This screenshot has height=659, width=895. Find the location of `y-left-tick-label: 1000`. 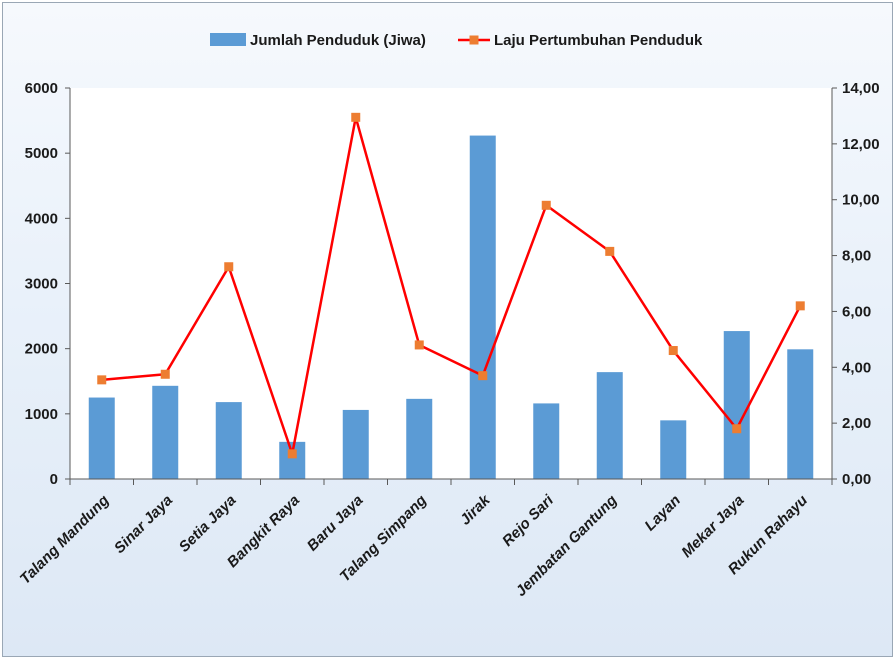

y-left-tick-label: 1000 is located at coordinates (41, 414).